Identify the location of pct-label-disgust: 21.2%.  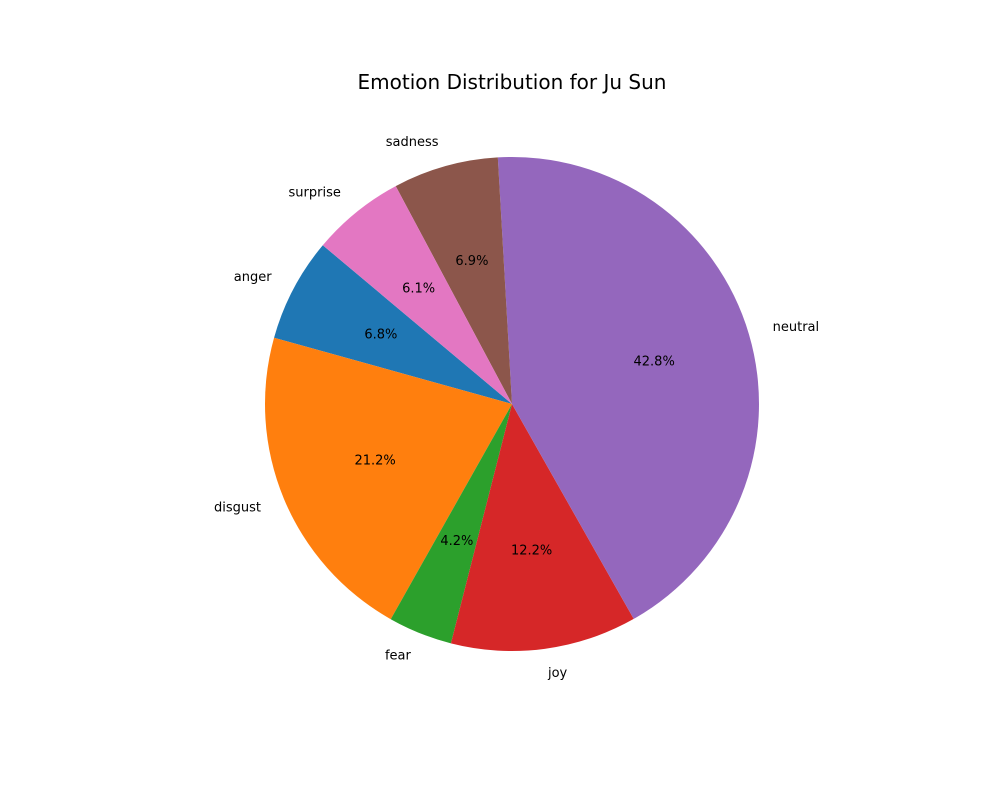
(374, 460).